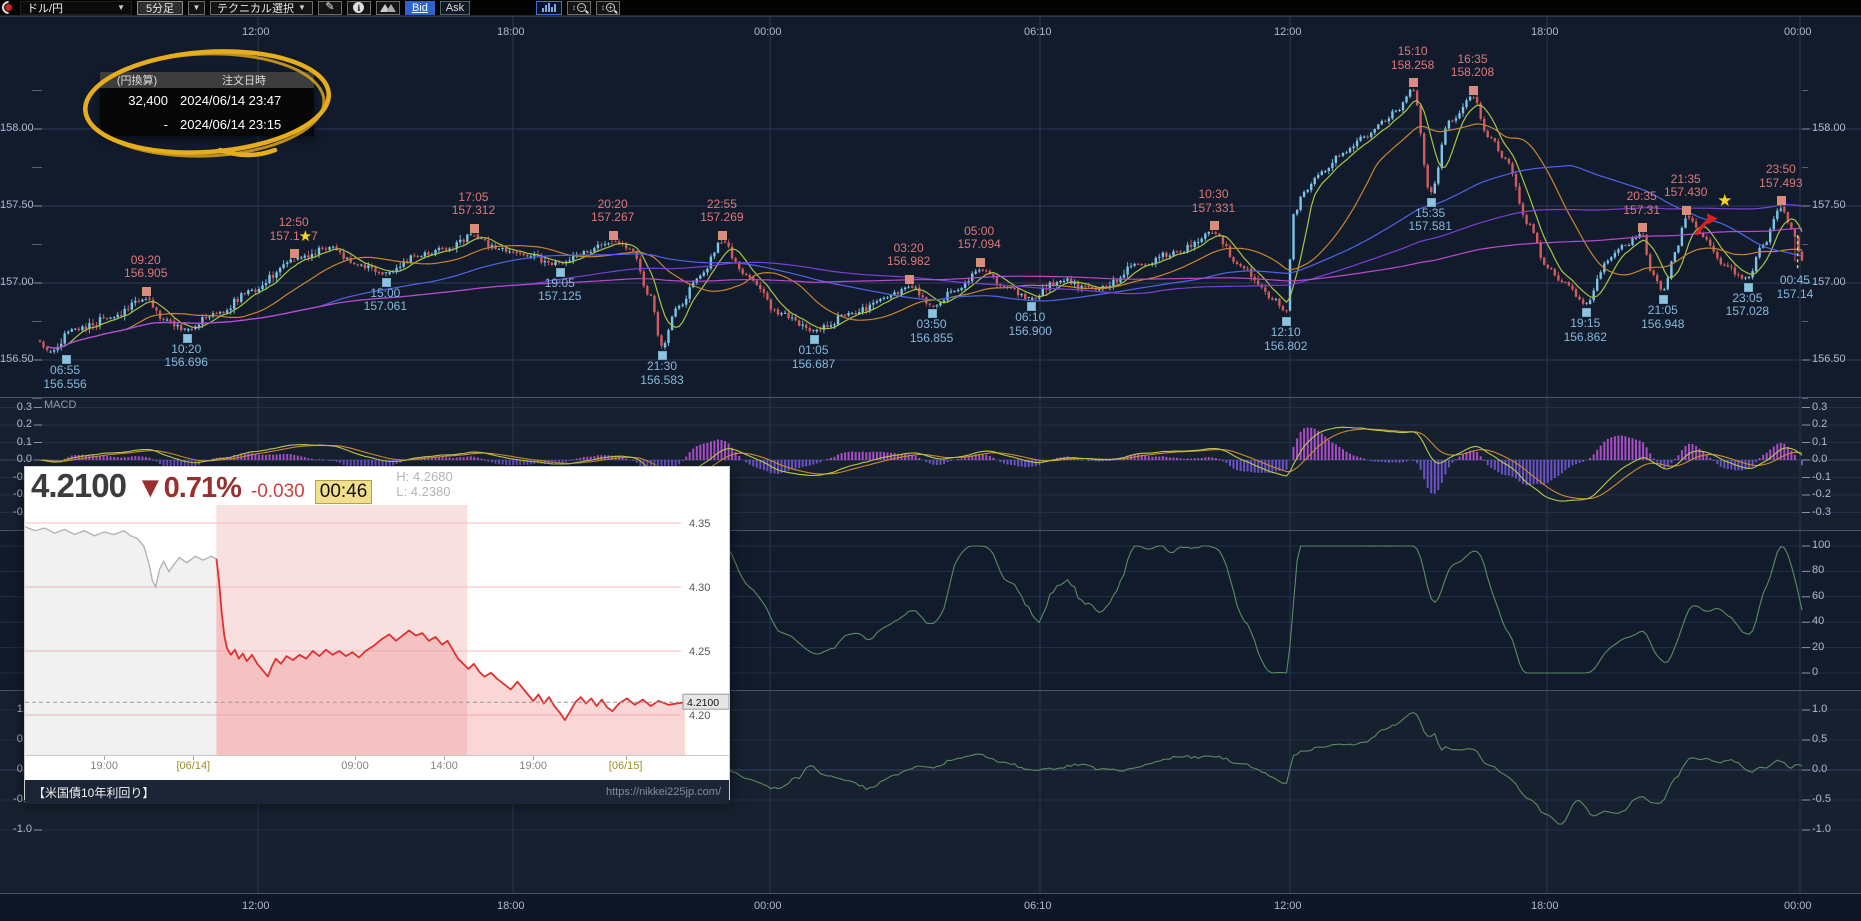 The image size is (1861, 921). I want to click on svg-text: 4.2100, so click(703, 703).